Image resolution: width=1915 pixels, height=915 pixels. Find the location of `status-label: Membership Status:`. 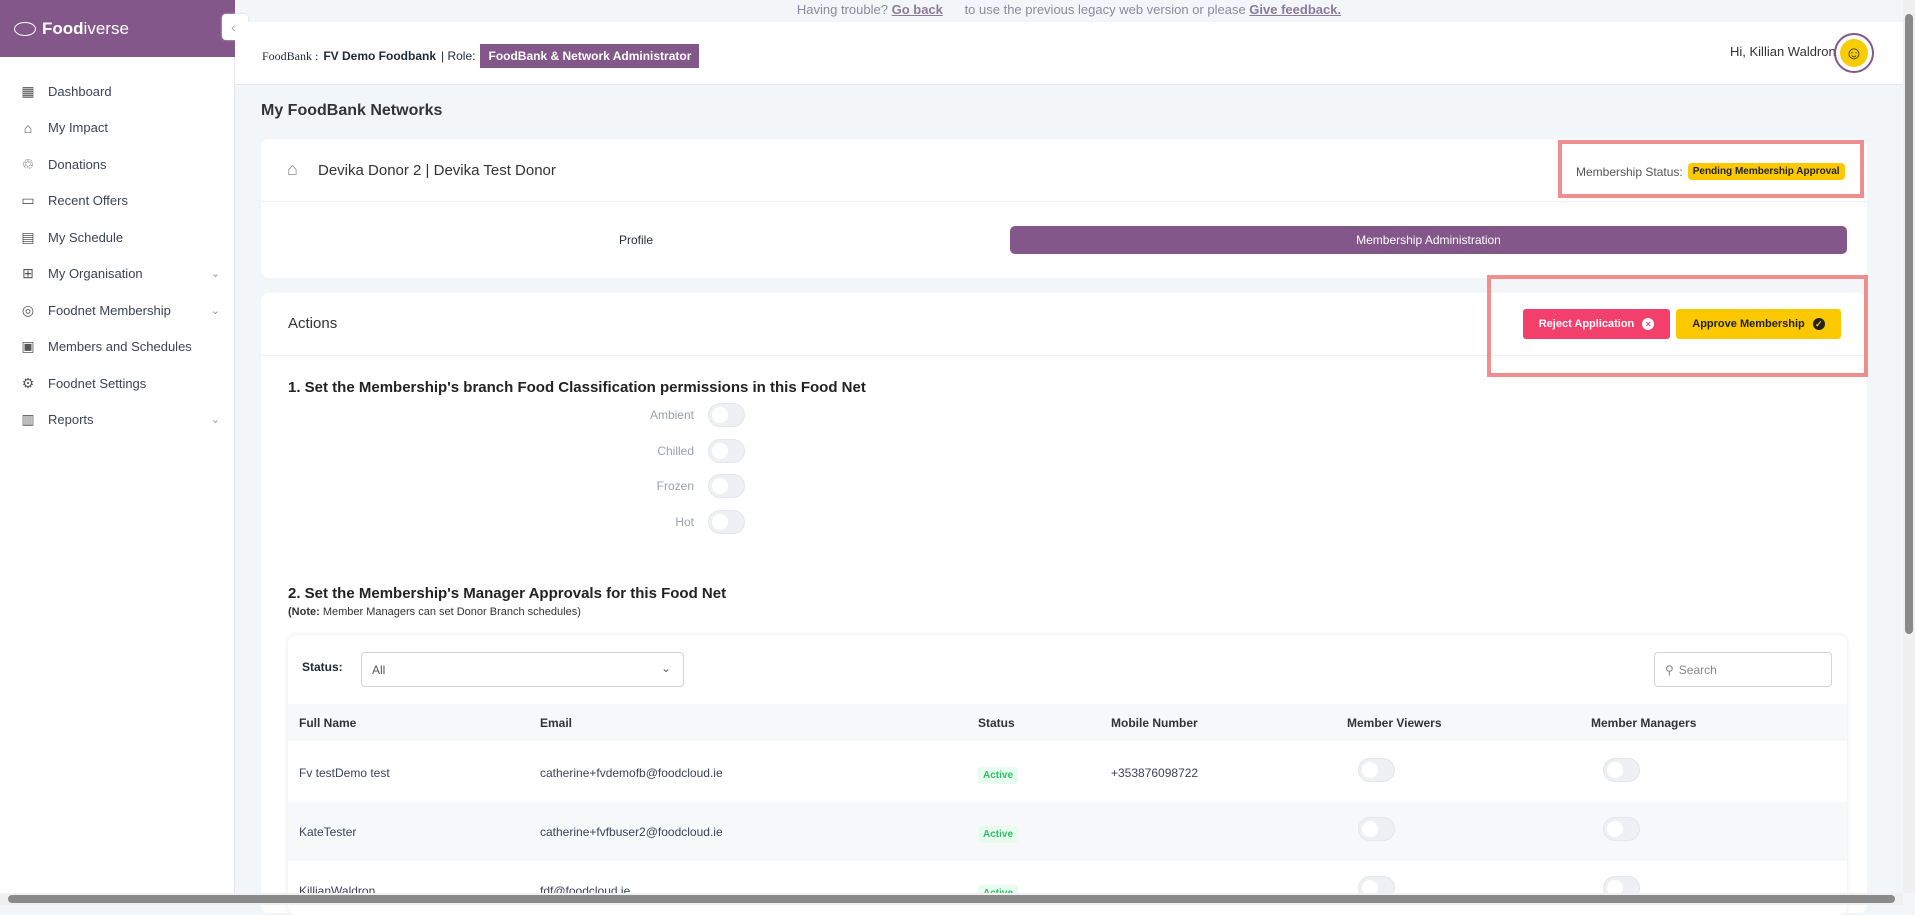

status-label: Membership Status: is located at coordinates (1629, 171).